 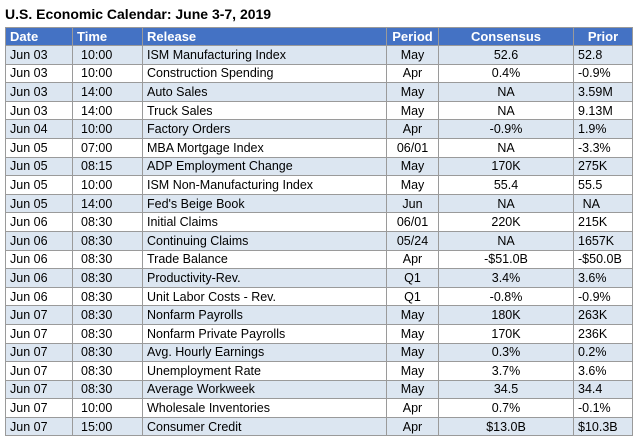 What do you see at coordinates (603, 185) in the screenshot?
I see `table-cell: 55.5` at bounding box center [603, 185].